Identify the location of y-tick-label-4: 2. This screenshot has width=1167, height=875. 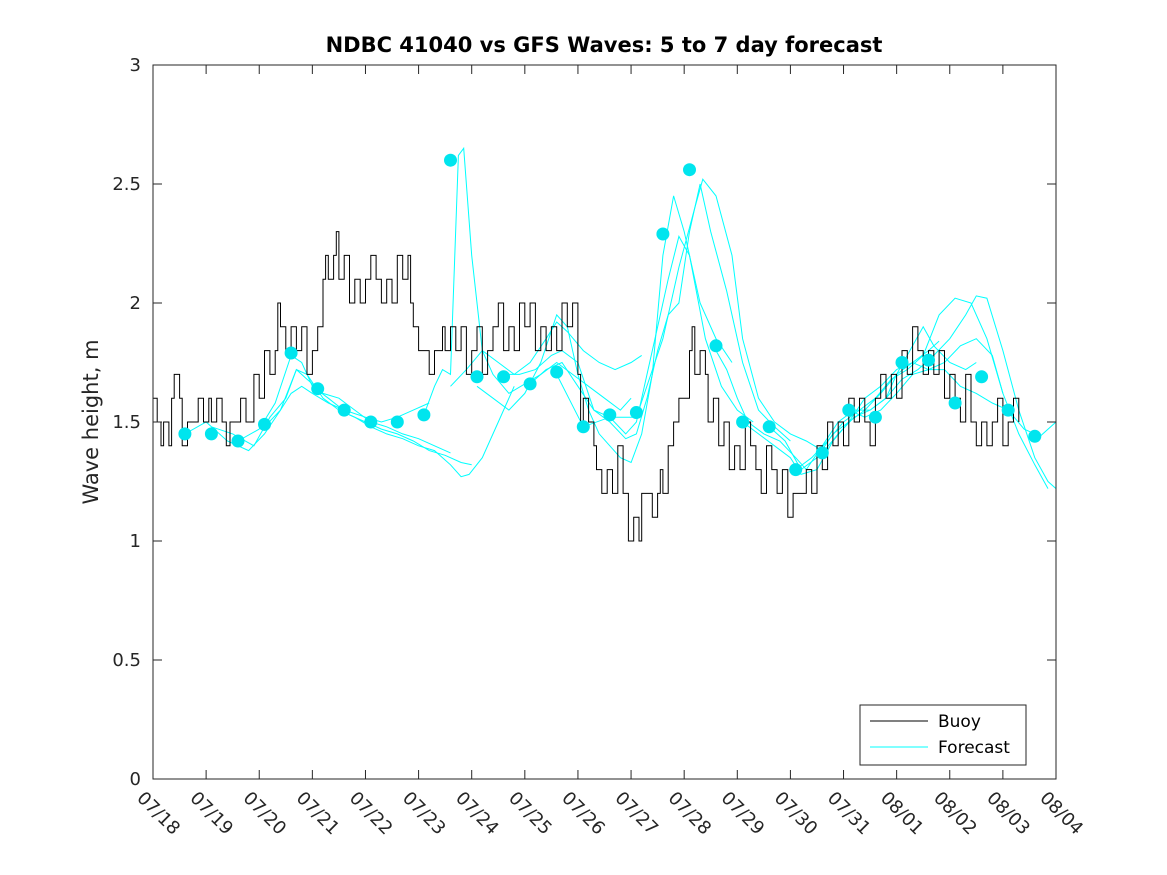
(135, 303).